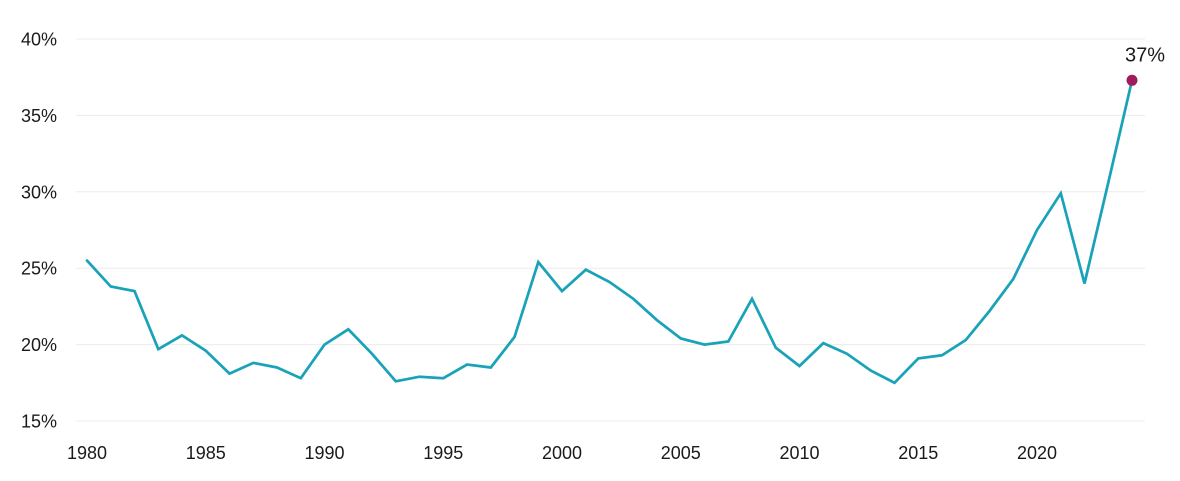 This screenshot has height=481, width=1180. What do you see at coordinates (39, 116) in the screenshot?
I see `y-tick-label: 35%` at bounding box center [39, 116].